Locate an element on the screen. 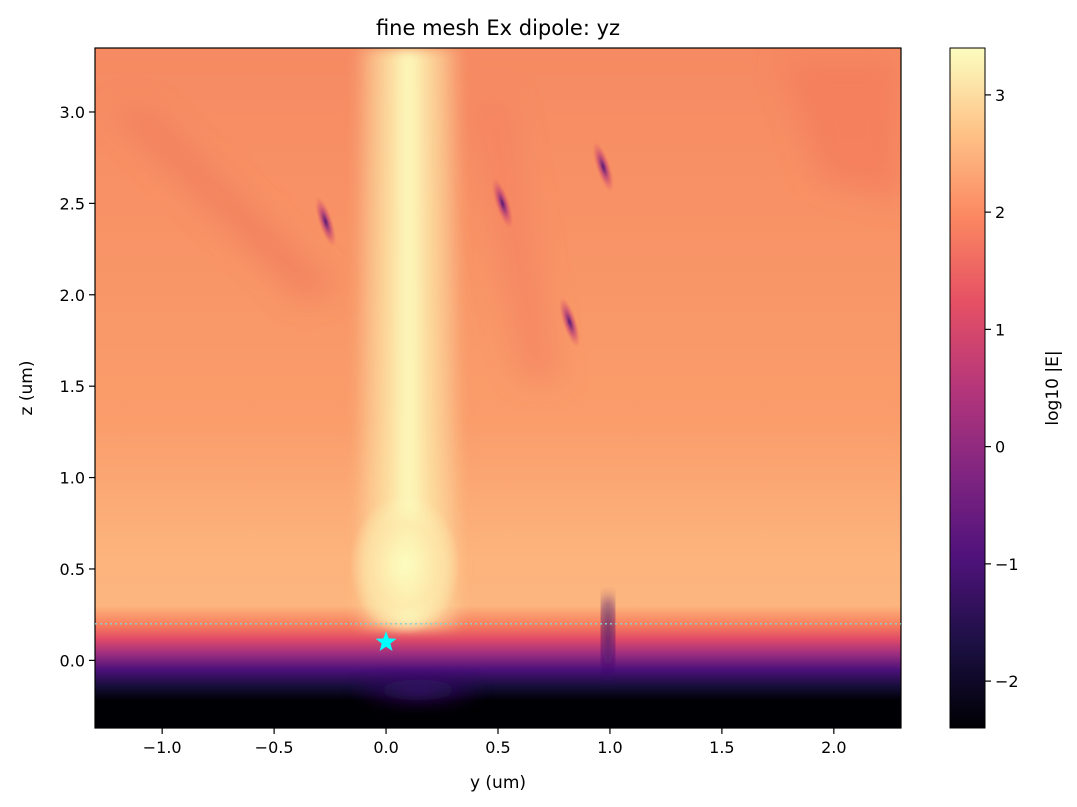 The image size is (1077, 807). x-tick-label: 1.0 is located at coordinates (609, 747).